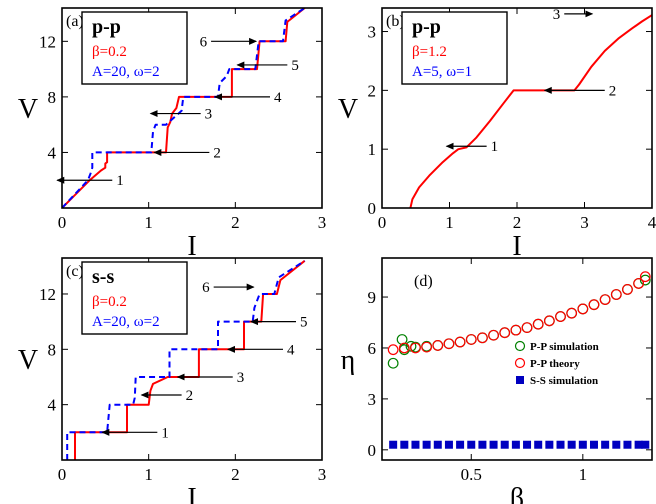 This screenshot has width=656, height=504. Describe the element at coordinates (372, 149) in the screenshot. I see `y-tick-label: 1` at that location.